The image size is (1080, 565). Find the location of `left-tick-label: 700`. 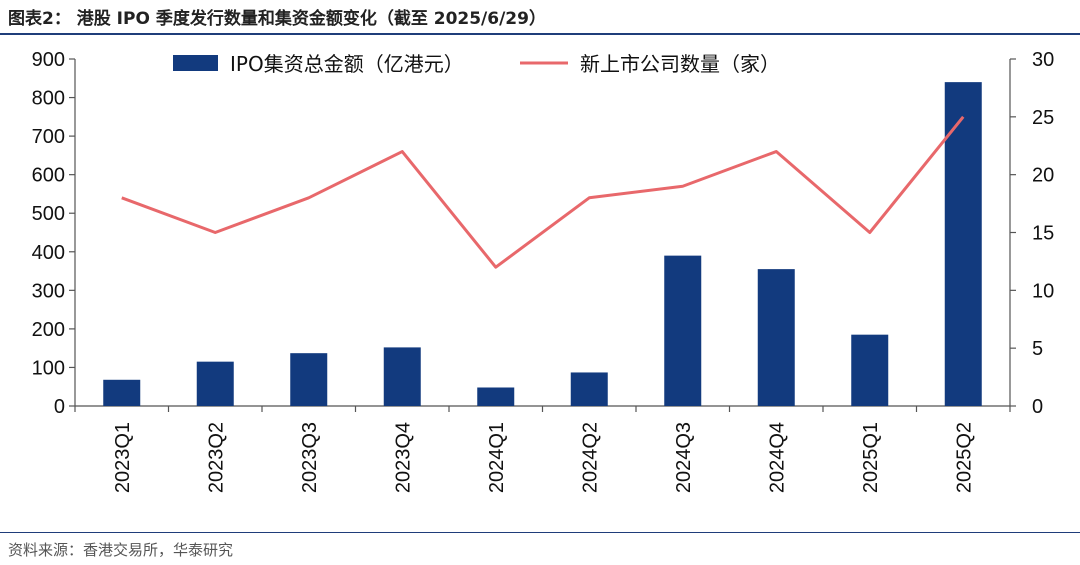

left-tick-label: 700 is located at coordinates (48, 137).